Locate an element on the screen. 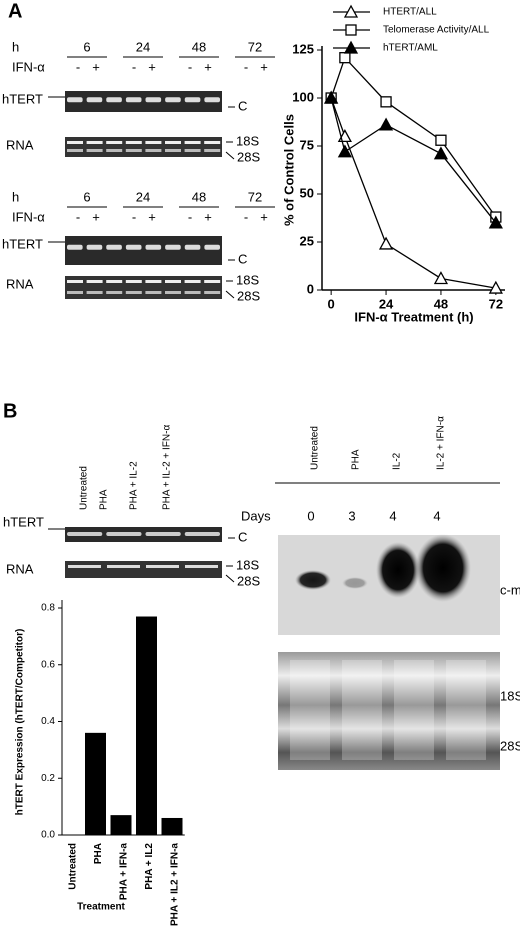 This screenshot has width=520, height=948. y-tick-label: 0.0 is located at coordinates (48, 835).